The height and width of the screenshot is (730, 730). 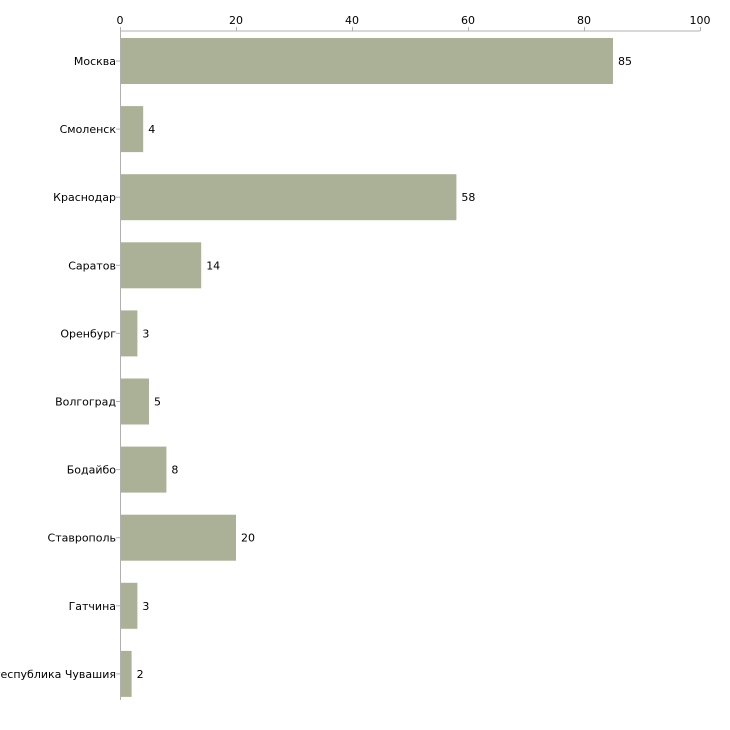 I want to click on x-tick-label: 0, so click(x=120, y=20).